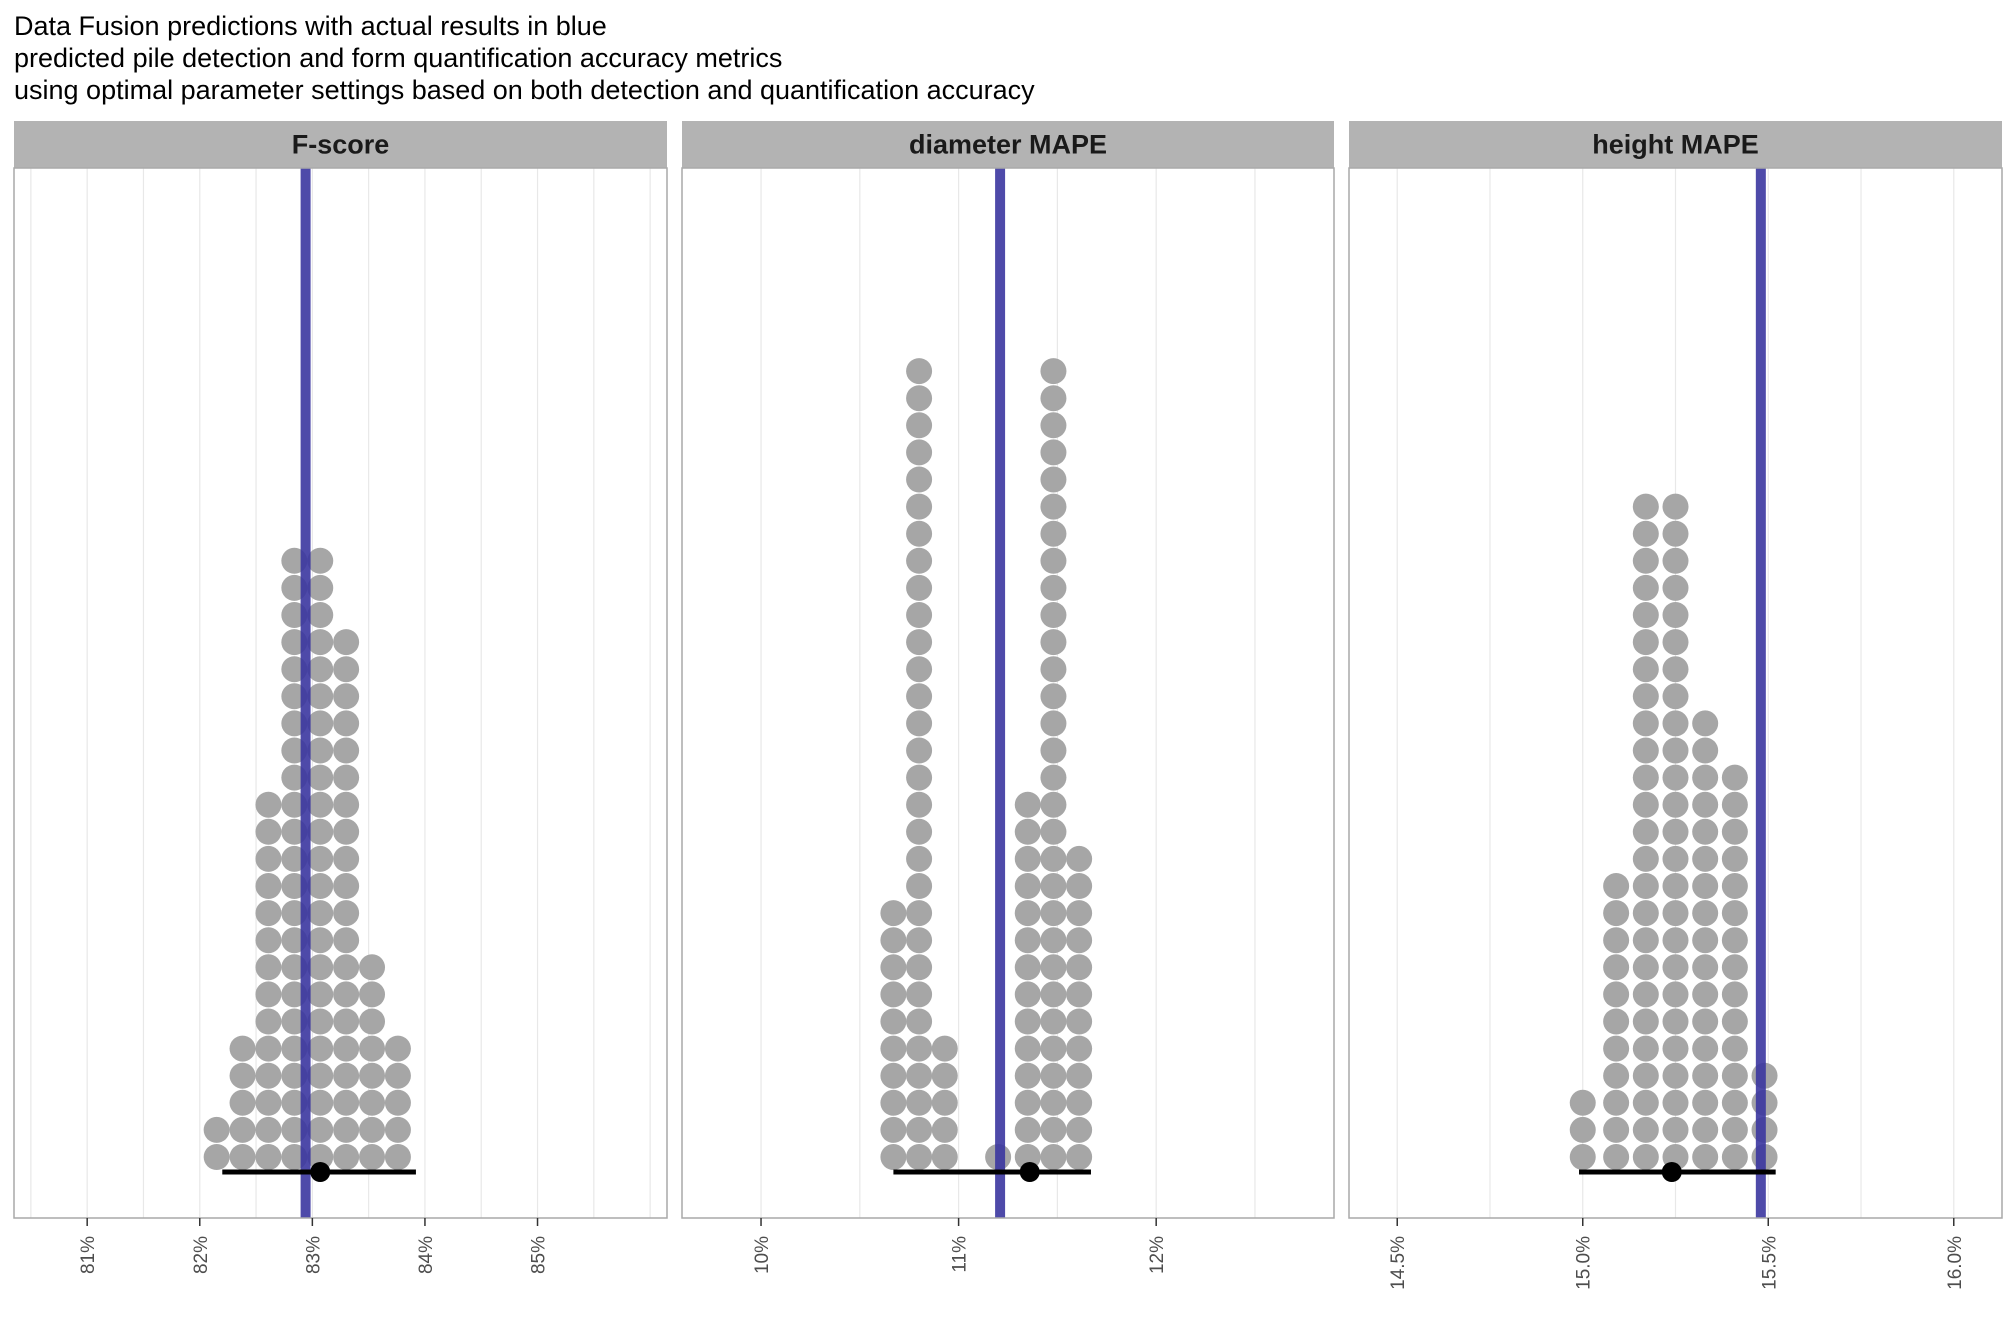  I want to click on axis-tick-label: 81%, so click(88, 1255).